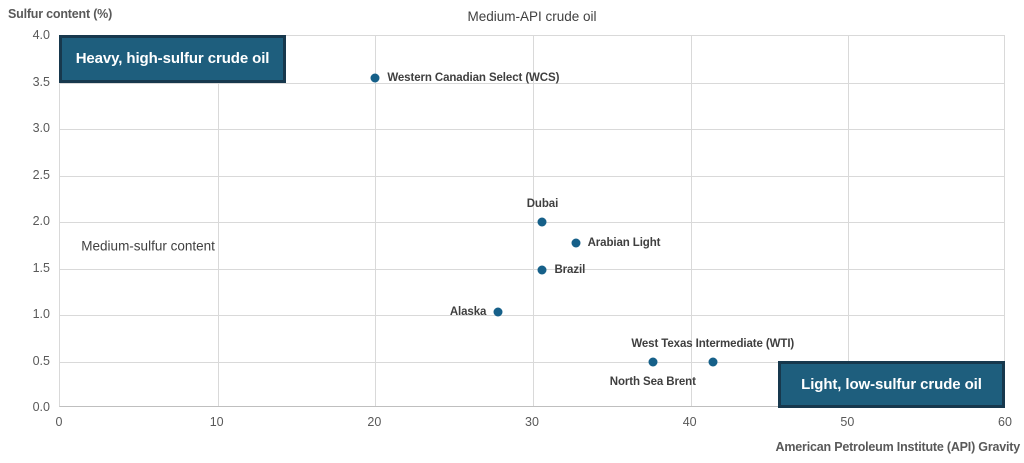 The width and height of the screenshot is (1024, 463). I want to click on x-tick-label: 30, so click(532, 422).